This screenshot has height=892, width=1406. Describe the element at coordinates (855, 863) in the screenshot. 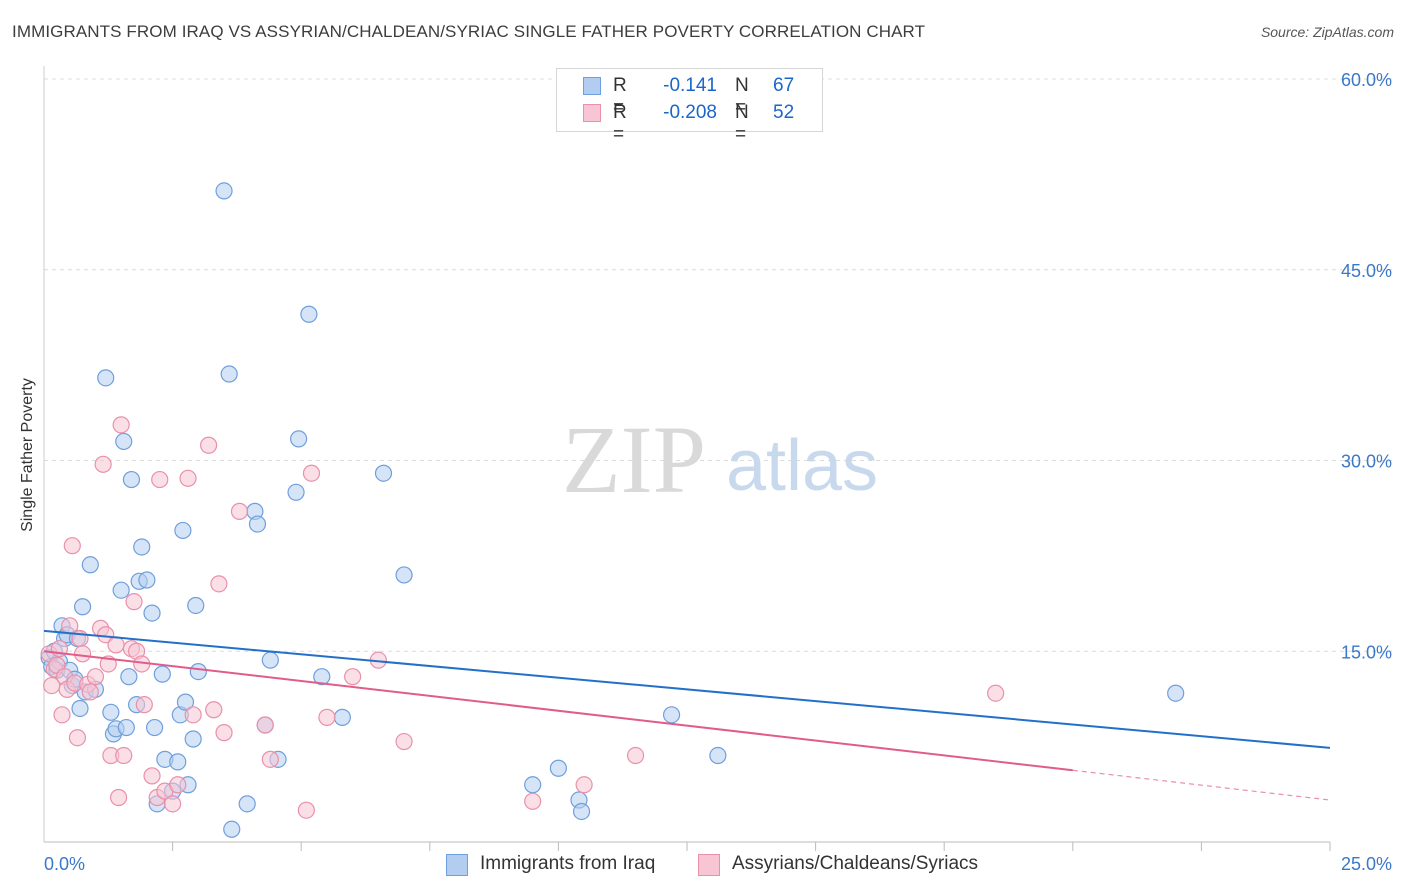

I see `legend-label-assyrian: Assyrians/Chaldeans/Syriacs` at that location.